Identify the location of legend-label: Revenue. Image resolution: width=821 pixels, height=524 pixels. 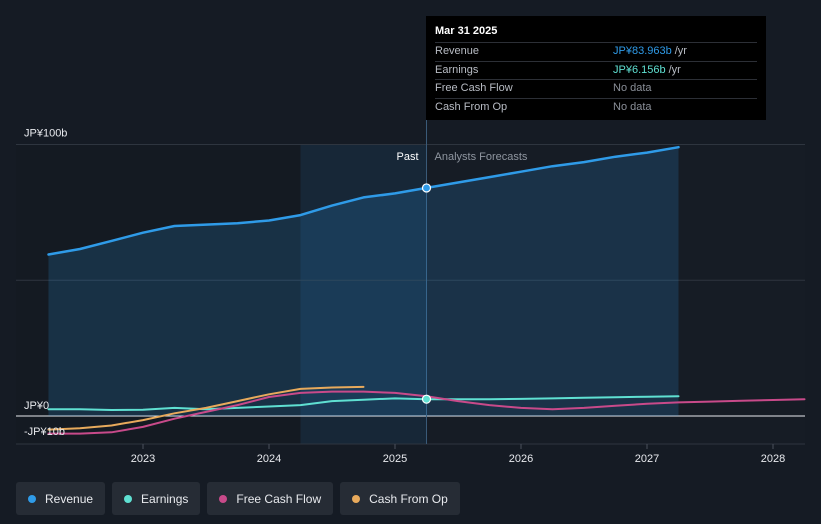
(69, 498).